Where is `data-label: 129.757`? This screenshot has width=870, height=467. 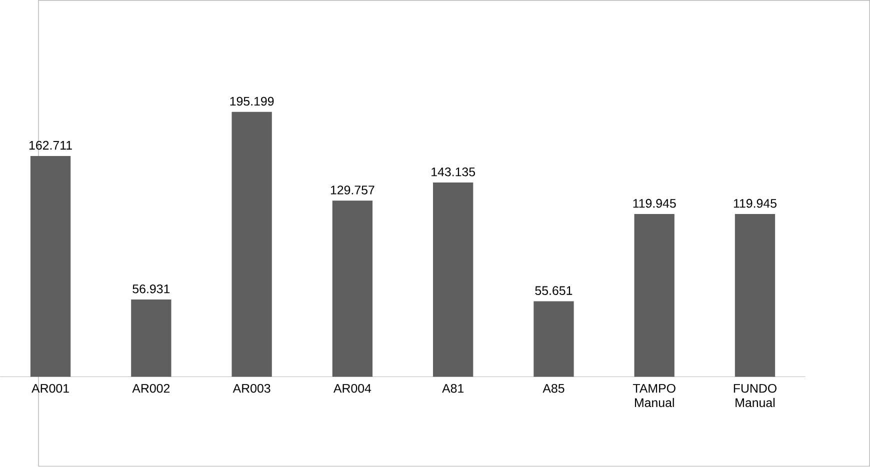
data-label: 129.757 is located at coordinates (352, 190).